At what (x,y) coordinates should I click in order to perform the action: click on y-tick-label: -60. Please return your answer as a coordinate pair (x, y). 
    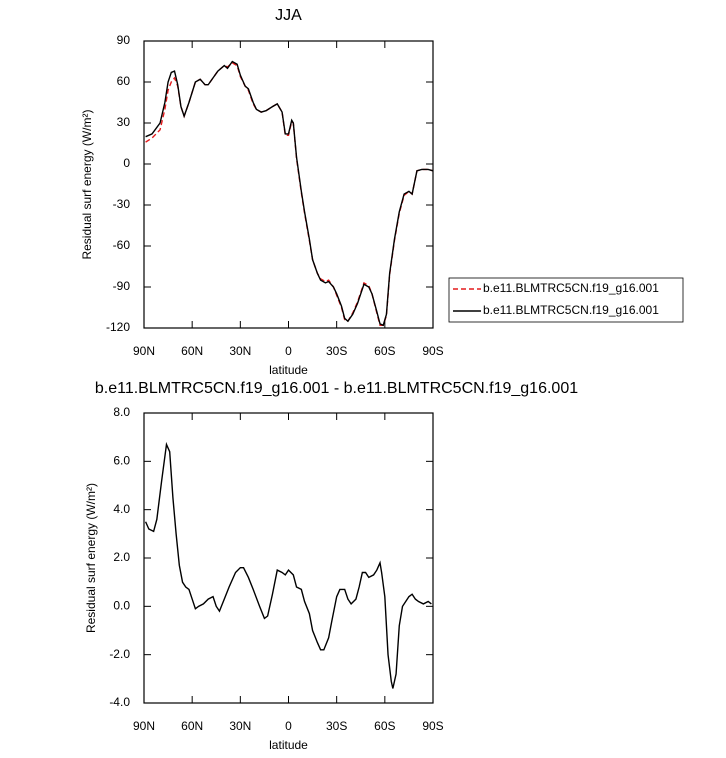
    Looking at the image, I should click on (122, 245).